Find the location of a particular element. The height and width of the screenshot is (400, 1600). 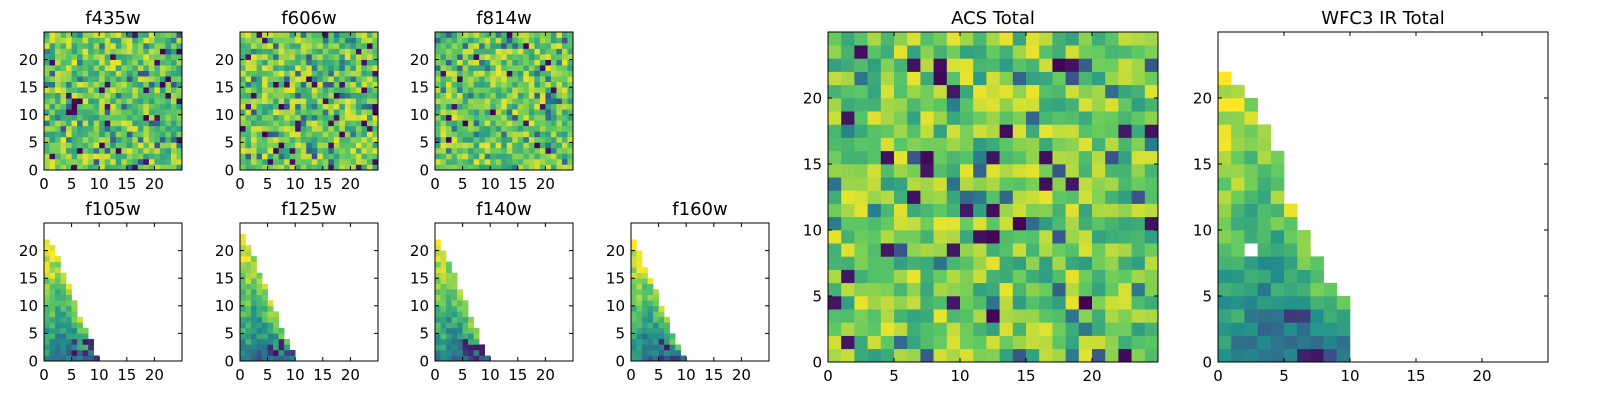

y-tick-label: 0 is located at coordinates (33, 361).